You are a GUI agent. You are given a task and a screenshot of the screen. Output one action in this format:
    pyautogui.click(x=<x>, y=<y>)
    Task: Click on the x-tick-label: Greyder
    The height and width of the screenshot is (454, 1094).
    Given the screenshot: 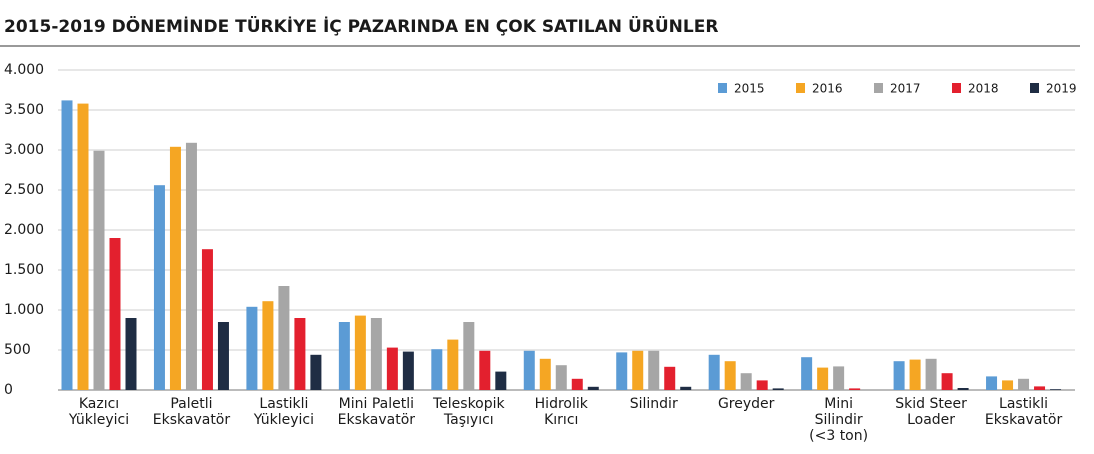 What is the action you would take?
    pyautogui.click(x=746, y=404)
    